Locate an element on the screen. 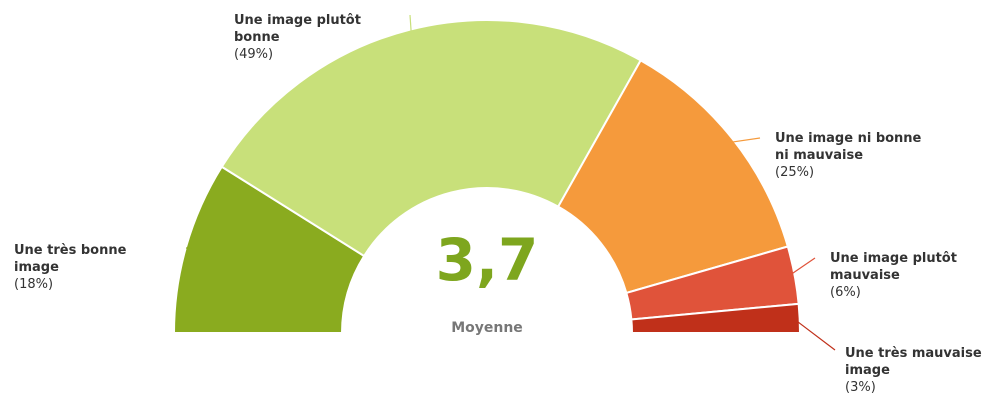 The width and height of the screenshot is (996, 405). center-value: 3,7 is located at coordinates (487, 260).